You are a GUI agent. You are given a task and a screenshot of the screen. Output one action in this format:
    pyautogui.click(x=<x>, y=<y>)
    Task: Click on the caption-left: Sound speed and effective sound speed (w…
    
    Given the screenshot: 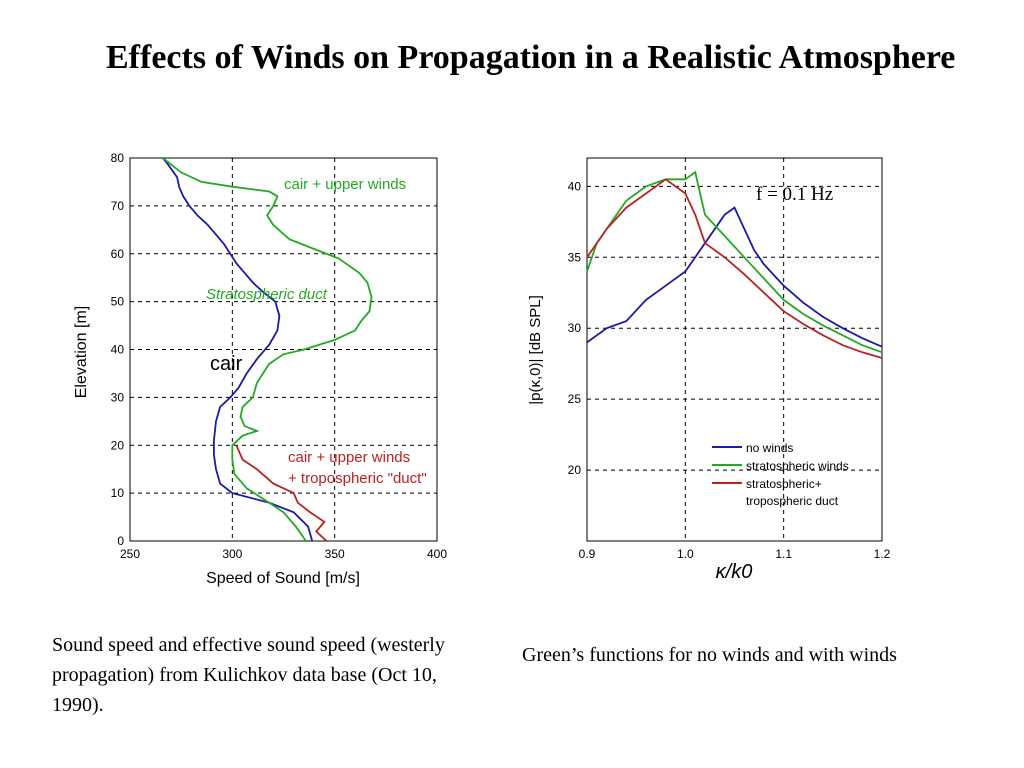 What is the action you would take?
    pyautogui.click(x=248, y=675)
    